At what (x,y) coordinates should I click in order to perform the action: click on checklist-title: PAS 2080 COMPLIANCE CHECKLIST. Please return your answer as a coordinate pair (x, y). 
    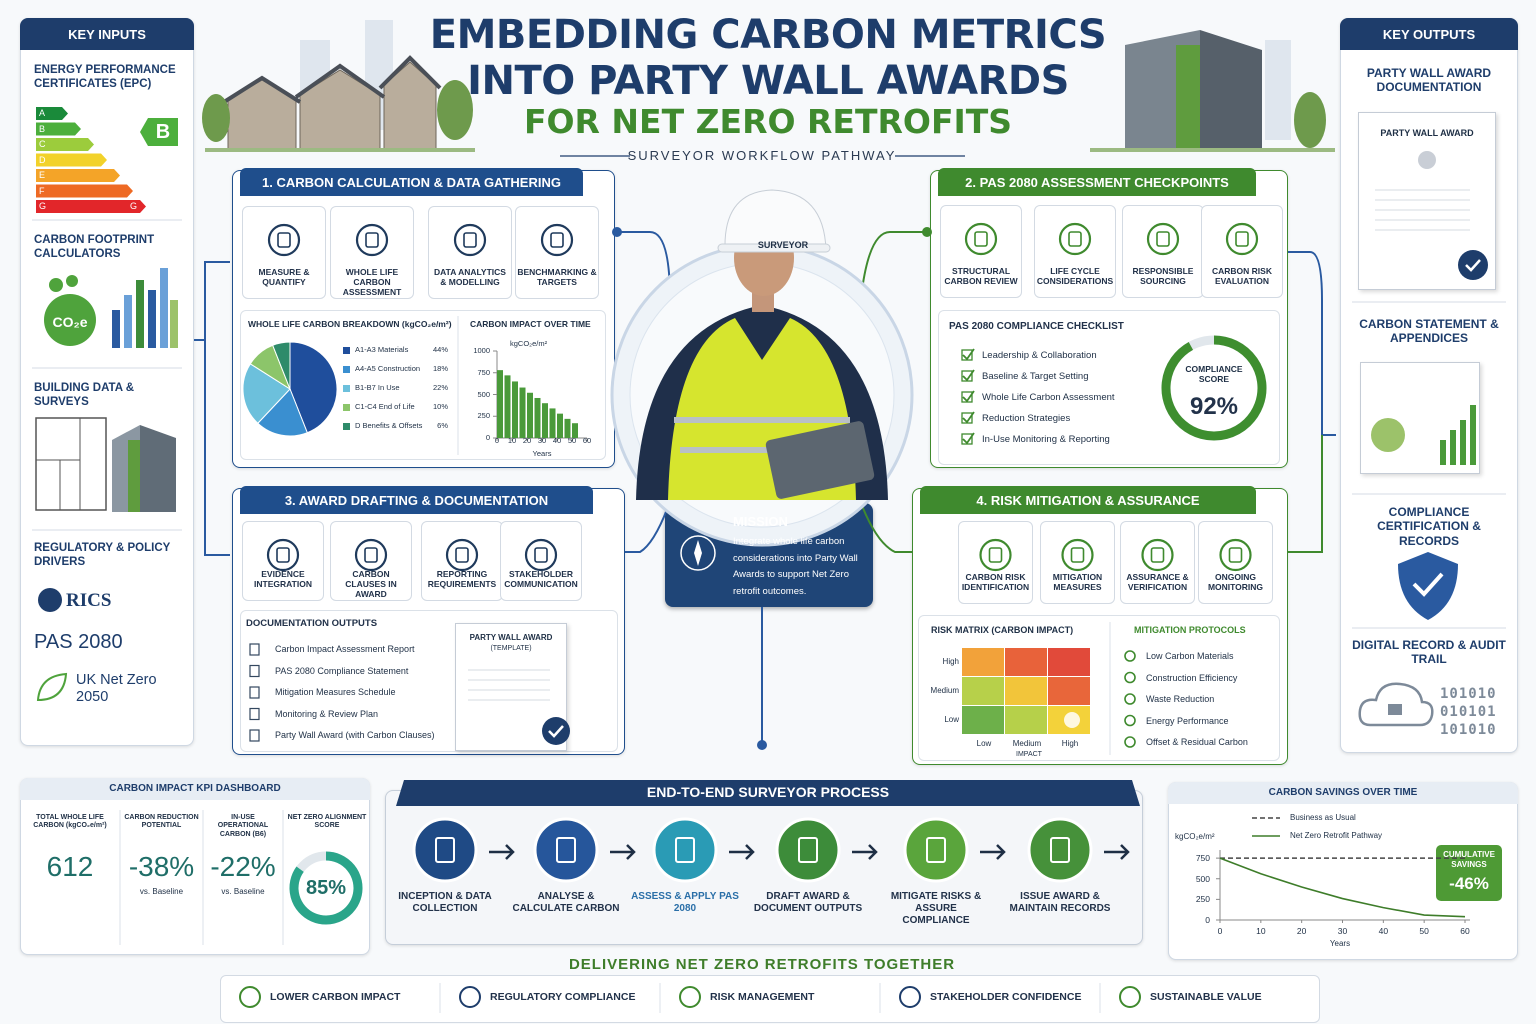
    Looking at the image, I should click on (1036, 326).